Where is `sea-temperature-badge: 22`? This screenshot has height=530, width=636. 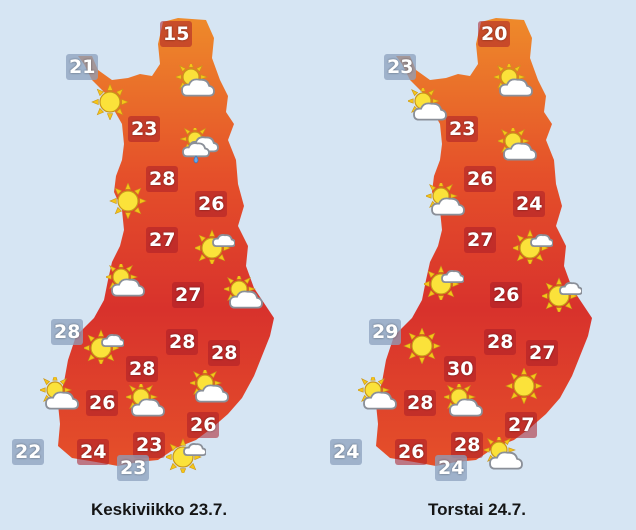
sea-temperature-badge: 22 is located at coordinates (28, 452).